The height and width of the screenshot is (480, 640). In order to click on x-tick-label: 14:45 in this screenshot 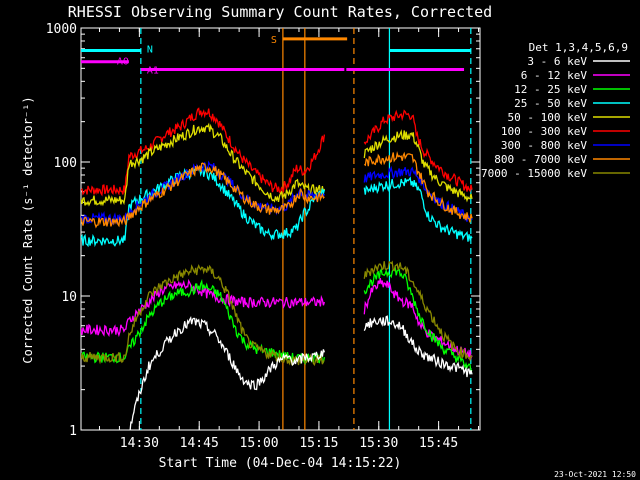, I will do `click(199, 443)`.